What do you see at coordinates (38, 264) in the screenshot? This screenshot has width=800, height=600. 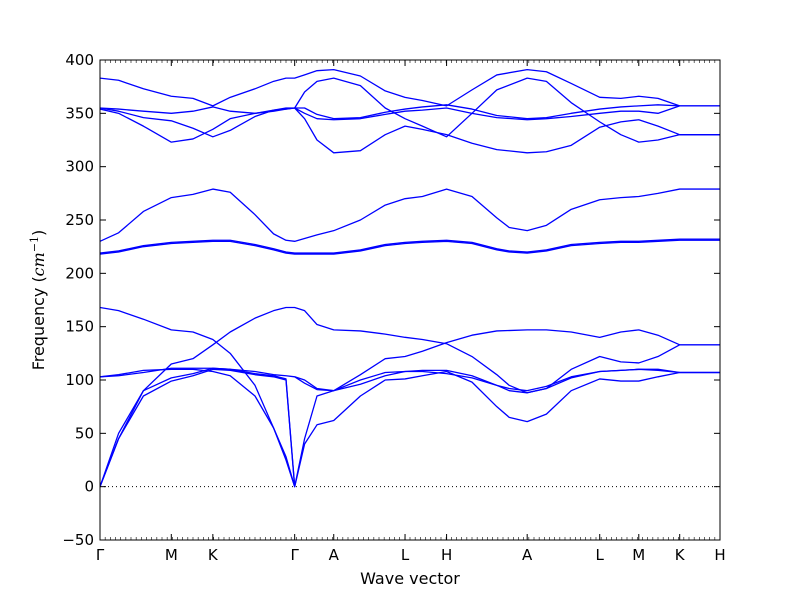 I see `y-axis-title-unit: cm` at bounding box center [38, 264].